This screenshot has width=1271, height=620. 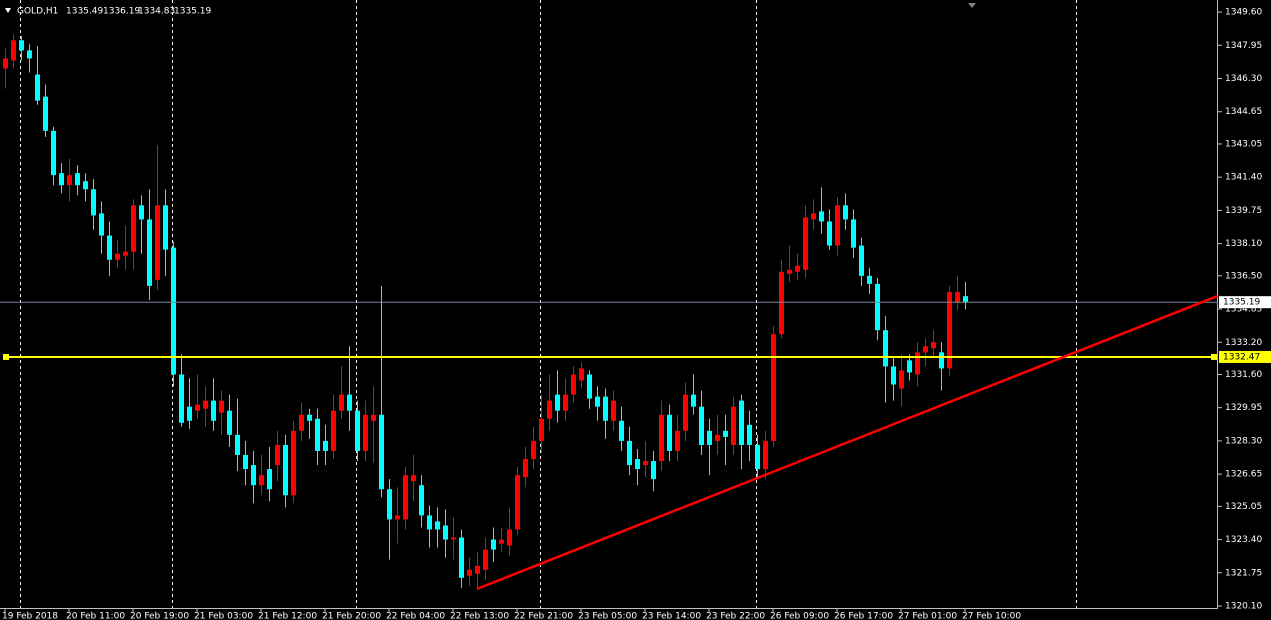 I want to click on x-tick-label: 26 Feb 17:00, so click(x=863, y=616).